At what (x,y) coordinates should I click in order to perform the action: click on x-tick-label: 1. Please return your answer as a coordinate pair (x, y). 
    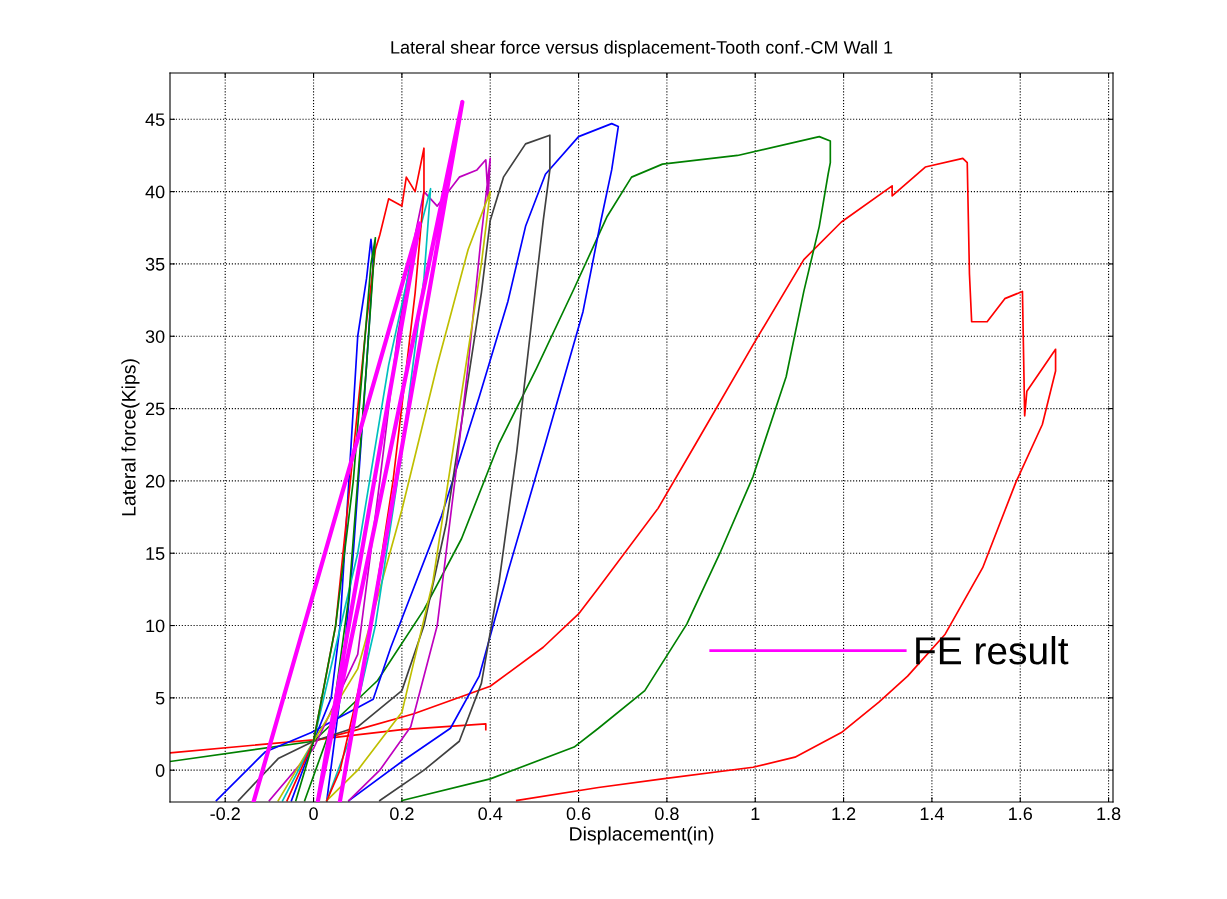
    Looking at the image, I should click on (755, 813).